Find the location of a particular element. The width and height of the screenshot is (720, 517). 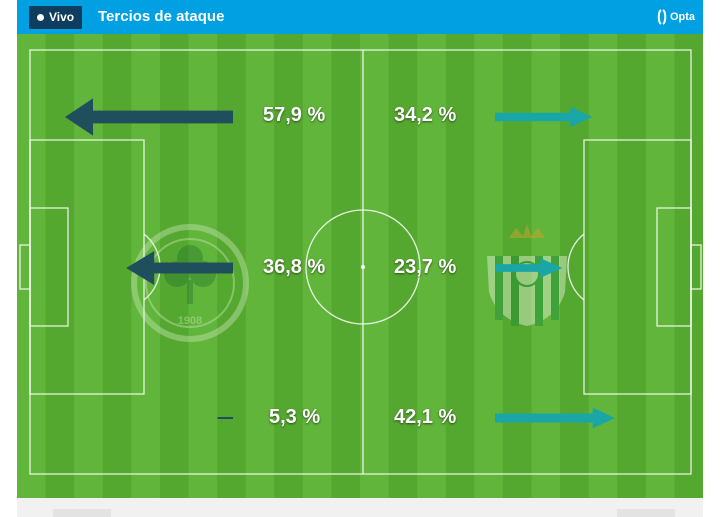

away-bottom-third-value: 42,1 % is located at coordinates (425, 417).